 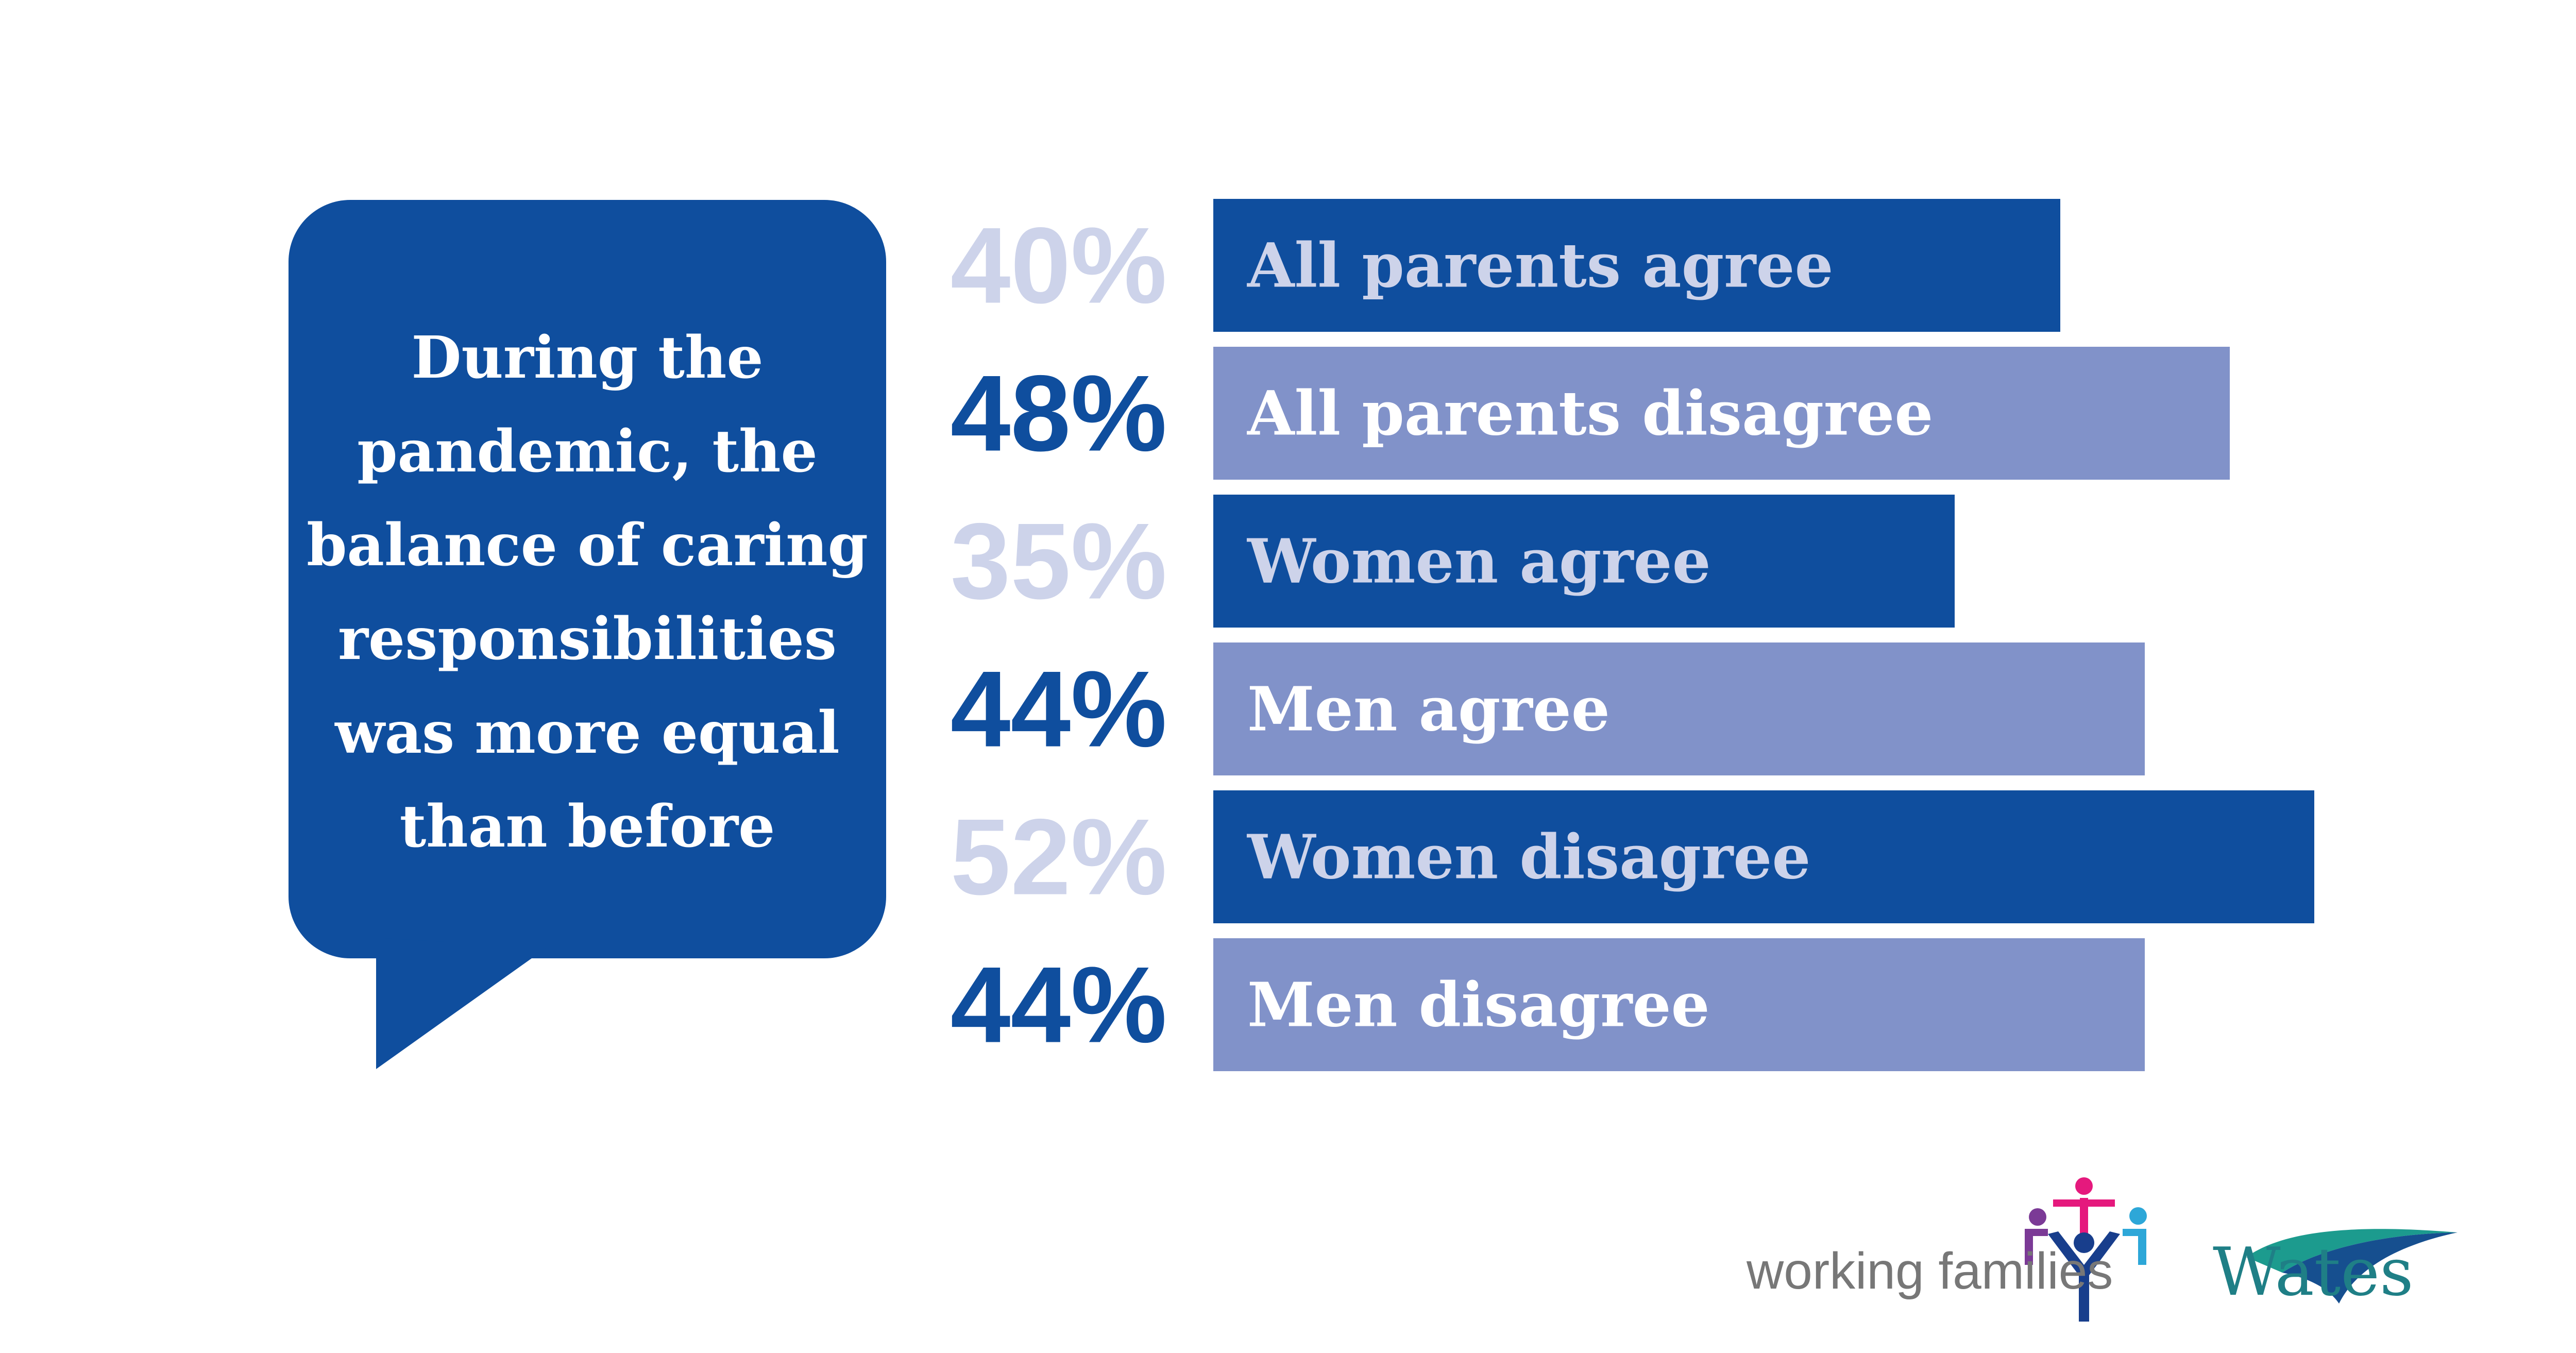 What do you see at coordinates (1059, 1005) in the screenshot?
I see `value-label-6: 44%` at bounding box center [1059, 1005].